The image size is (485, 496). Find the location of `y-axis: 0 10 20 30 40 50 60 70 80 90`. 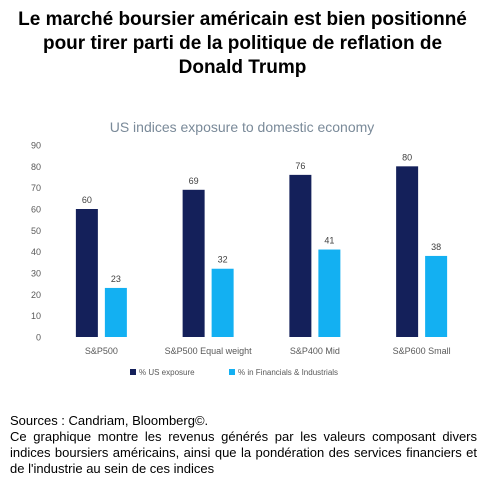

y-axis: 0 10 20 30 40 50 60 70 80 90 is located at coordinates (36, 242).